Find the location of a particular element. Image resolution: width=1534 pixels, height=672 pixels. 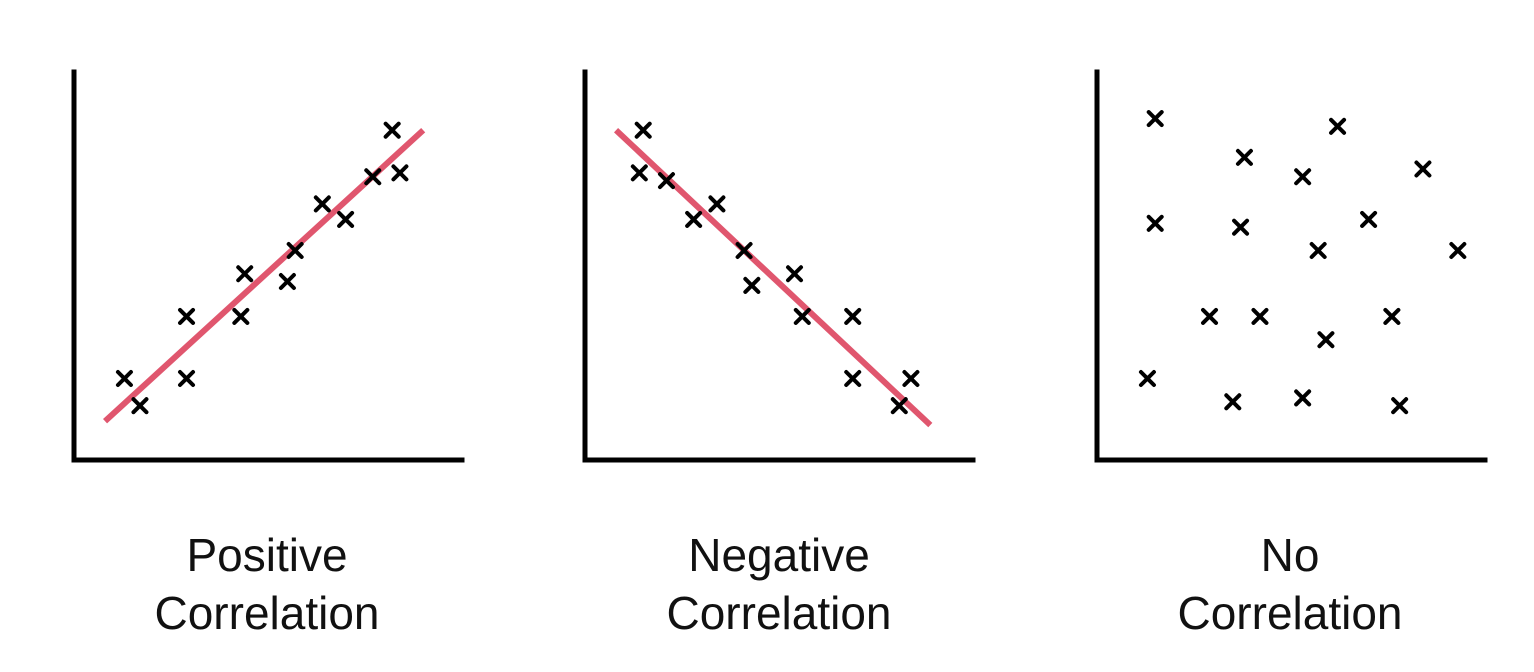

no-title-line1: No is located at coordinates (1290, 555).